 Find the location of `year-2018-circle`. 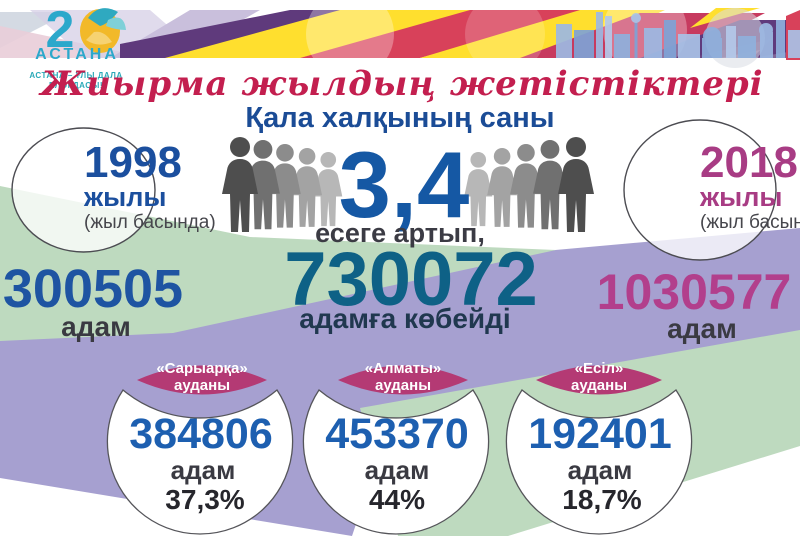

year-2018-circle is located at coordinates (700, 190).